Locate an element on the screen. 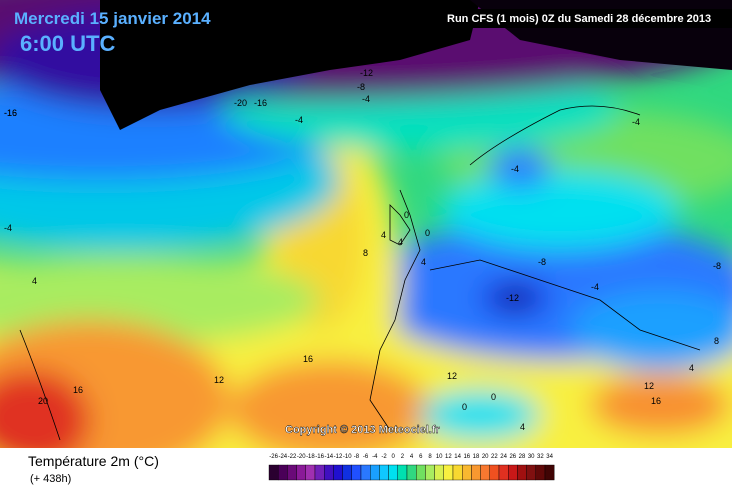  scale-label: -20 is located at coordinates (301, 457).